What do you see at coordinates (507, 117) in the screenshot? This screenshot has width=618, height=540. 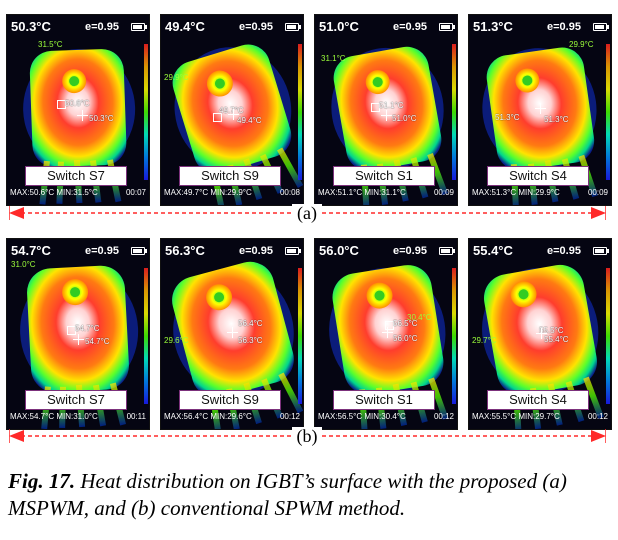 I see `marker-temperature-1: 51.3°C` at bounding box center [507, 117].